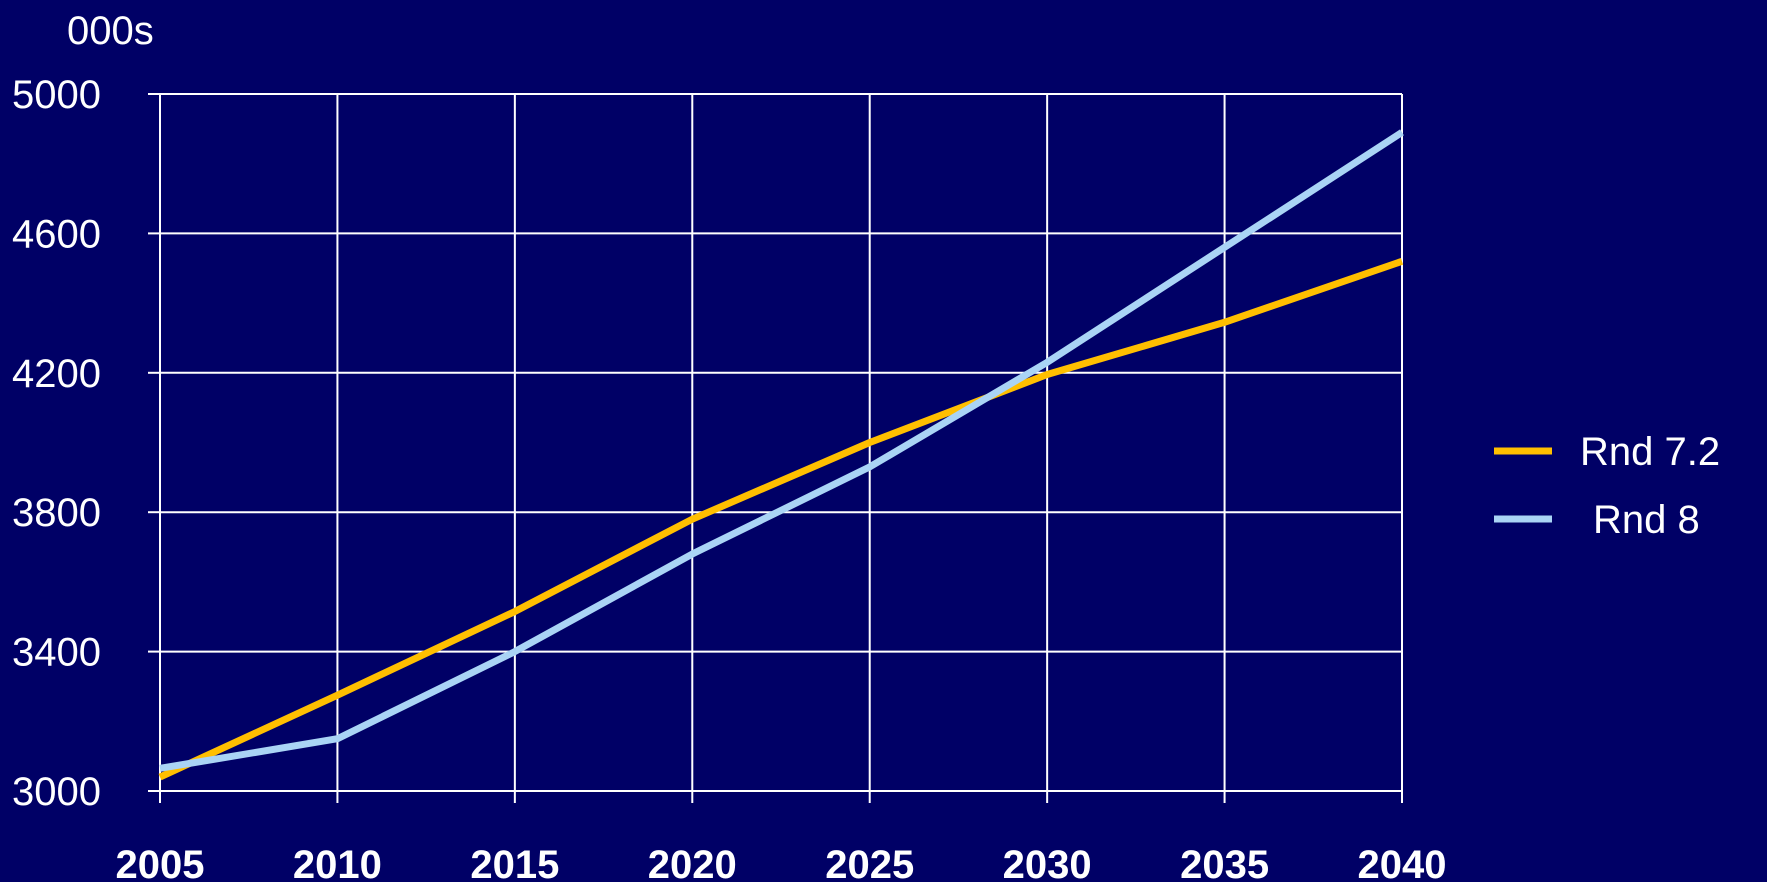 Image resolution: width=1767 pixels, height=882 pixels. I want to click on y-tick-label-4600: 4600, so click(56, 234).